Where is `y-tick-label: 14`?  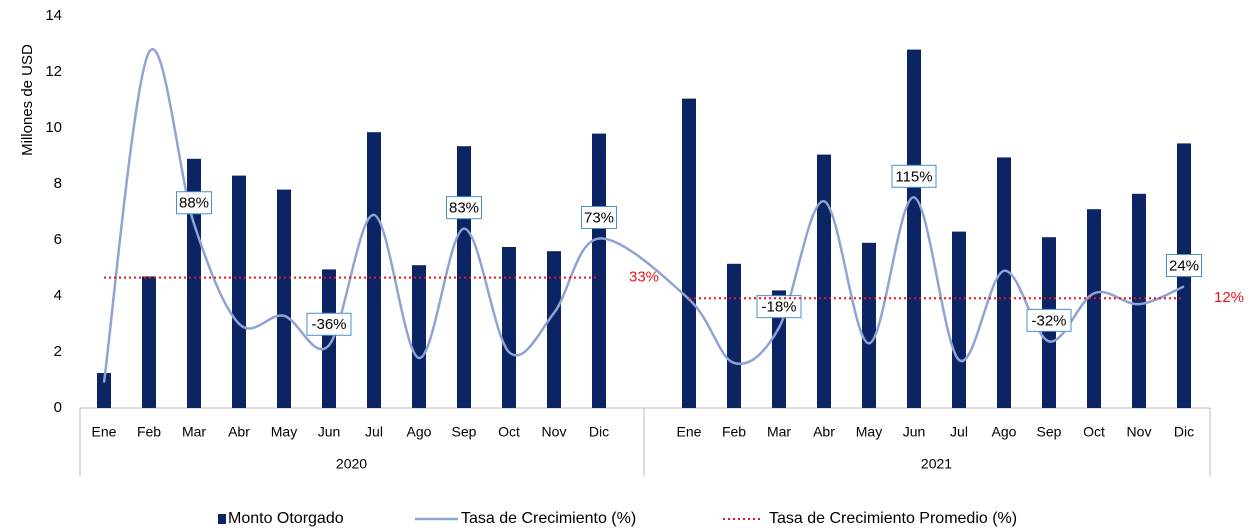
y-tick-label: 14 is located at coordinates (53, 15).